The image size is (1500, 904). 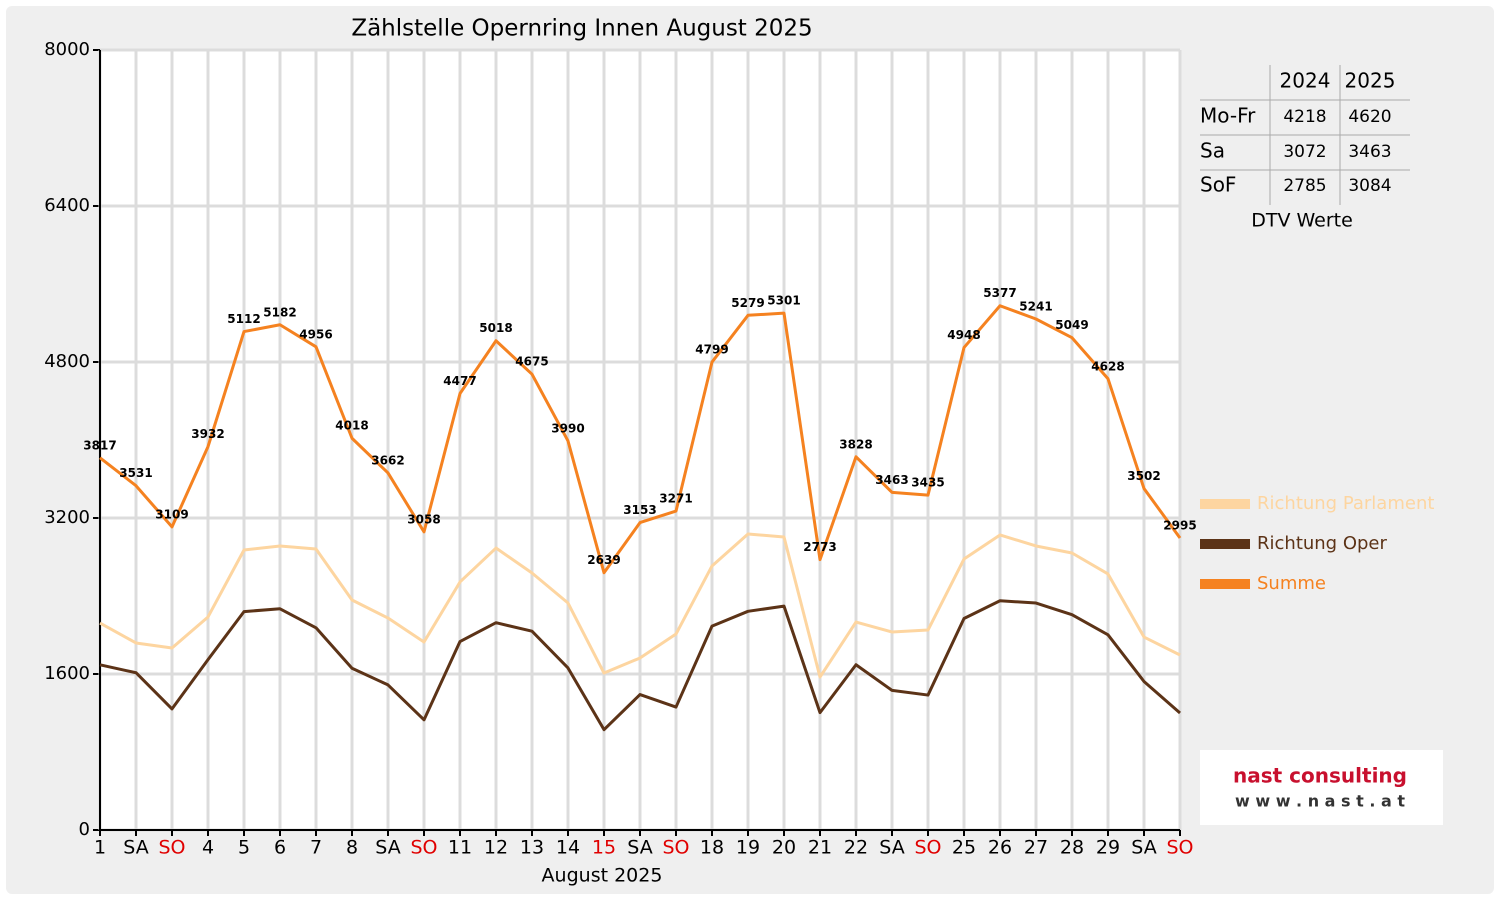 I want to click on data-label: 2639, so click(x=603, y=560).